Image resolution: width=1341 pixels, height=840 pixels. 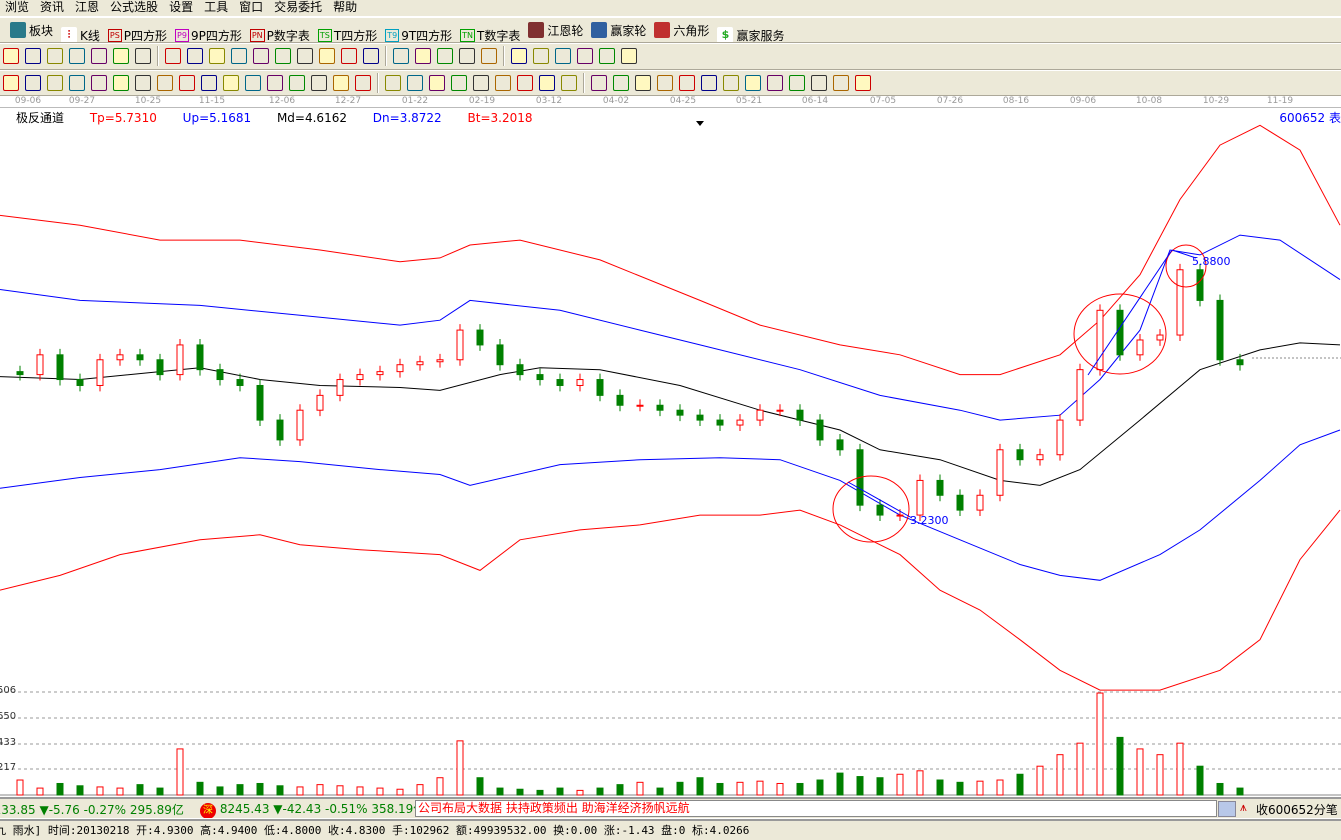 What do you see at coordinates (279, 33) in the screenshot?
I see `toolbar-button-4: PN P数字表` at bounding box center [279, 33].